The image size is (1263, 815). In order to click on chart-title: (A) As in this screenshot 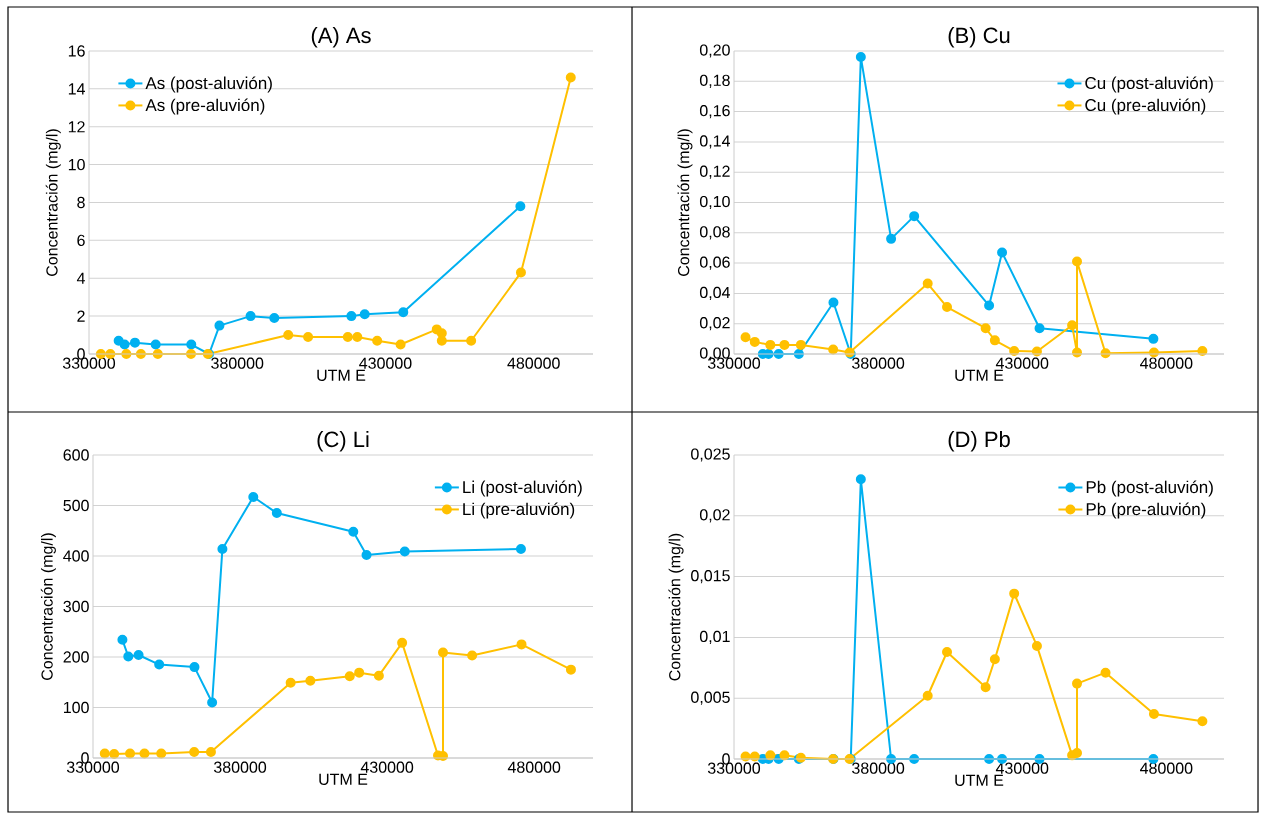, I will do `click(341, 37)`.